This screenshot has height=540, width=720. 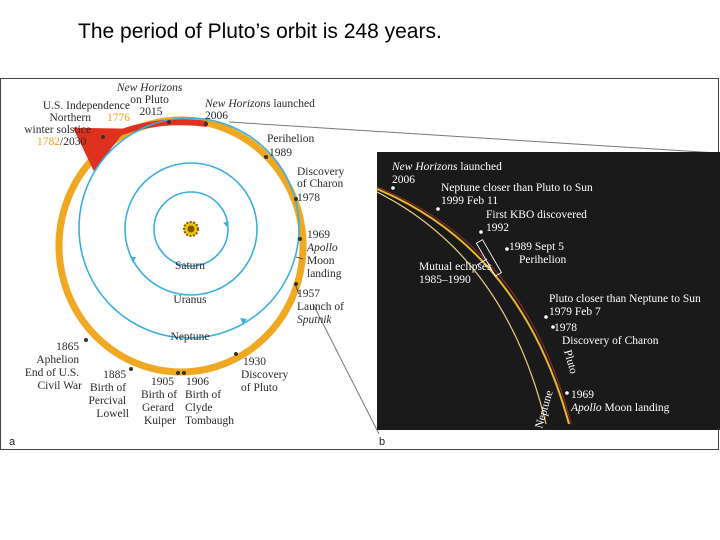 I want to click on b-apollo: Apollo Moon landing, so click(x=620, y=408).